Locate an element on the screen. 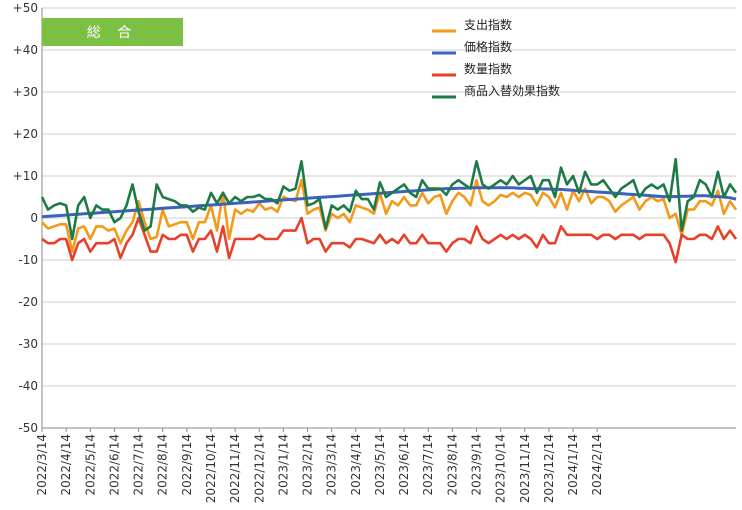 This screenshot has height=510, width=742. y-tick-label: -10 is located at coordinates (28, 260).